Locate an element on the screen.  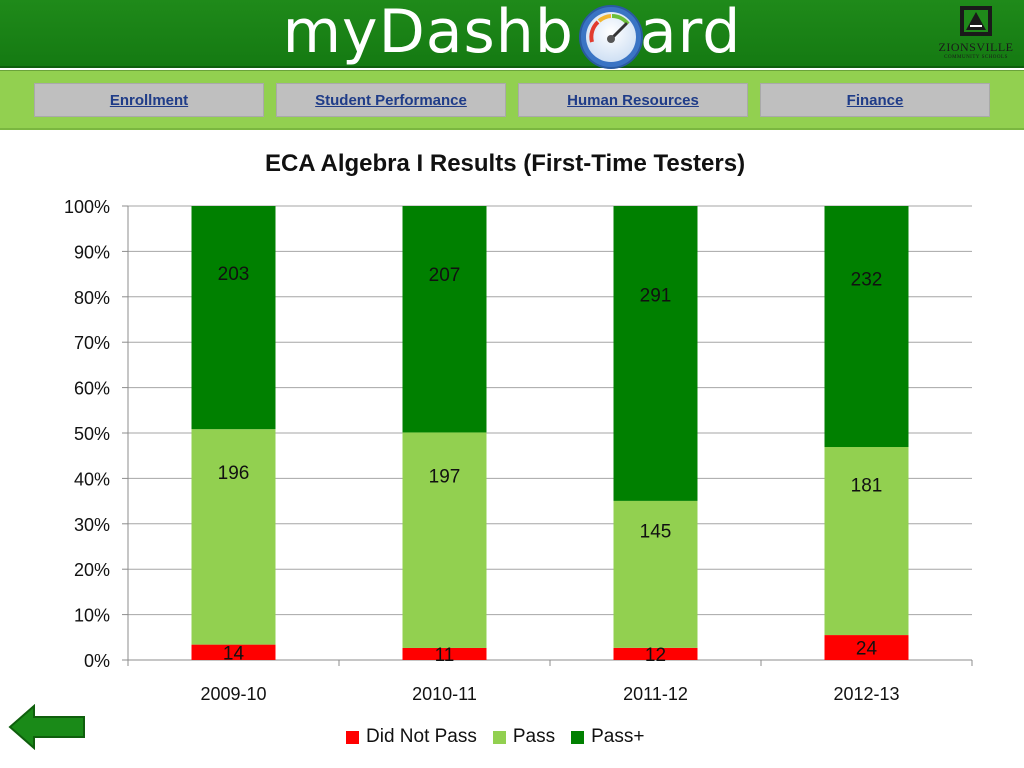
school-name: ZIONSVILLE is located at coordinates (976, 47).